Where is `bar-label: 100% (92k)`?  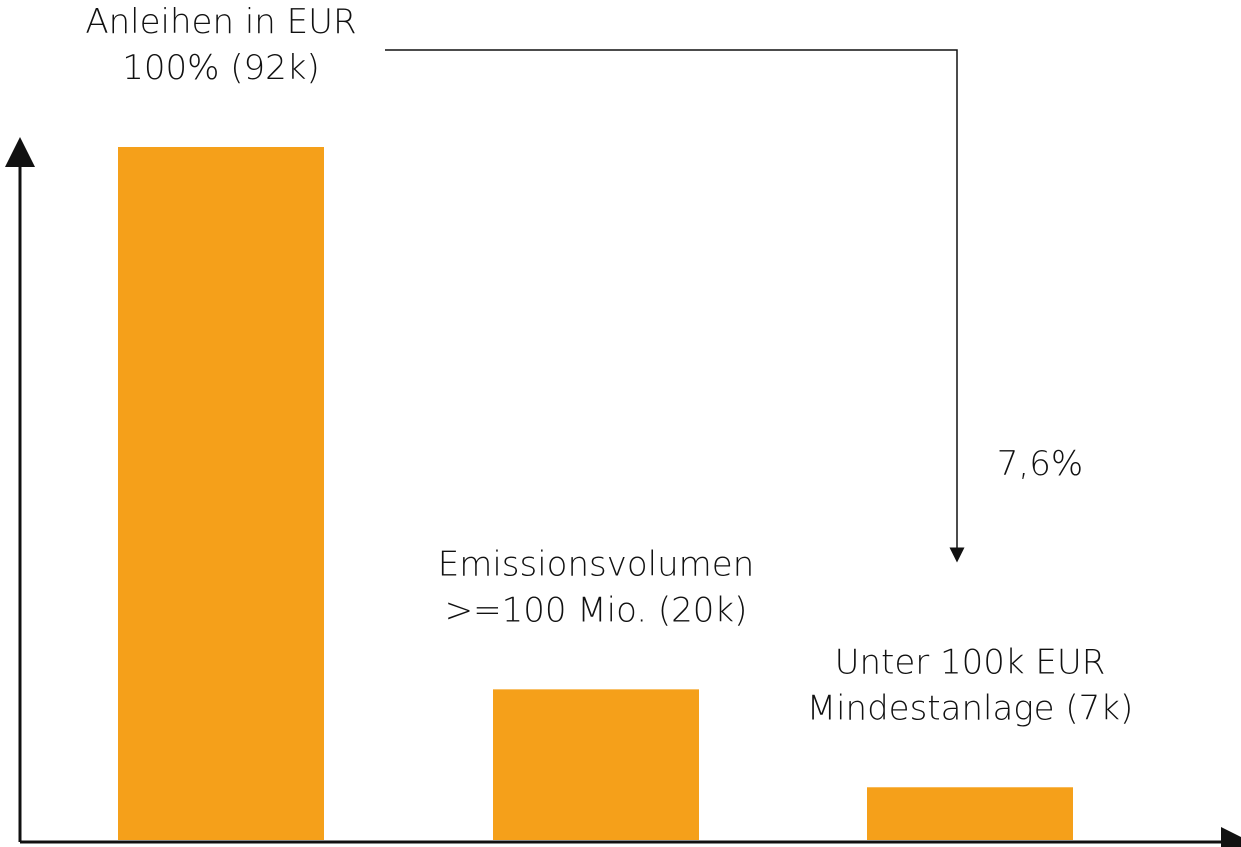 bar-label: 100% (92k) is located at coordinates (221, 68).